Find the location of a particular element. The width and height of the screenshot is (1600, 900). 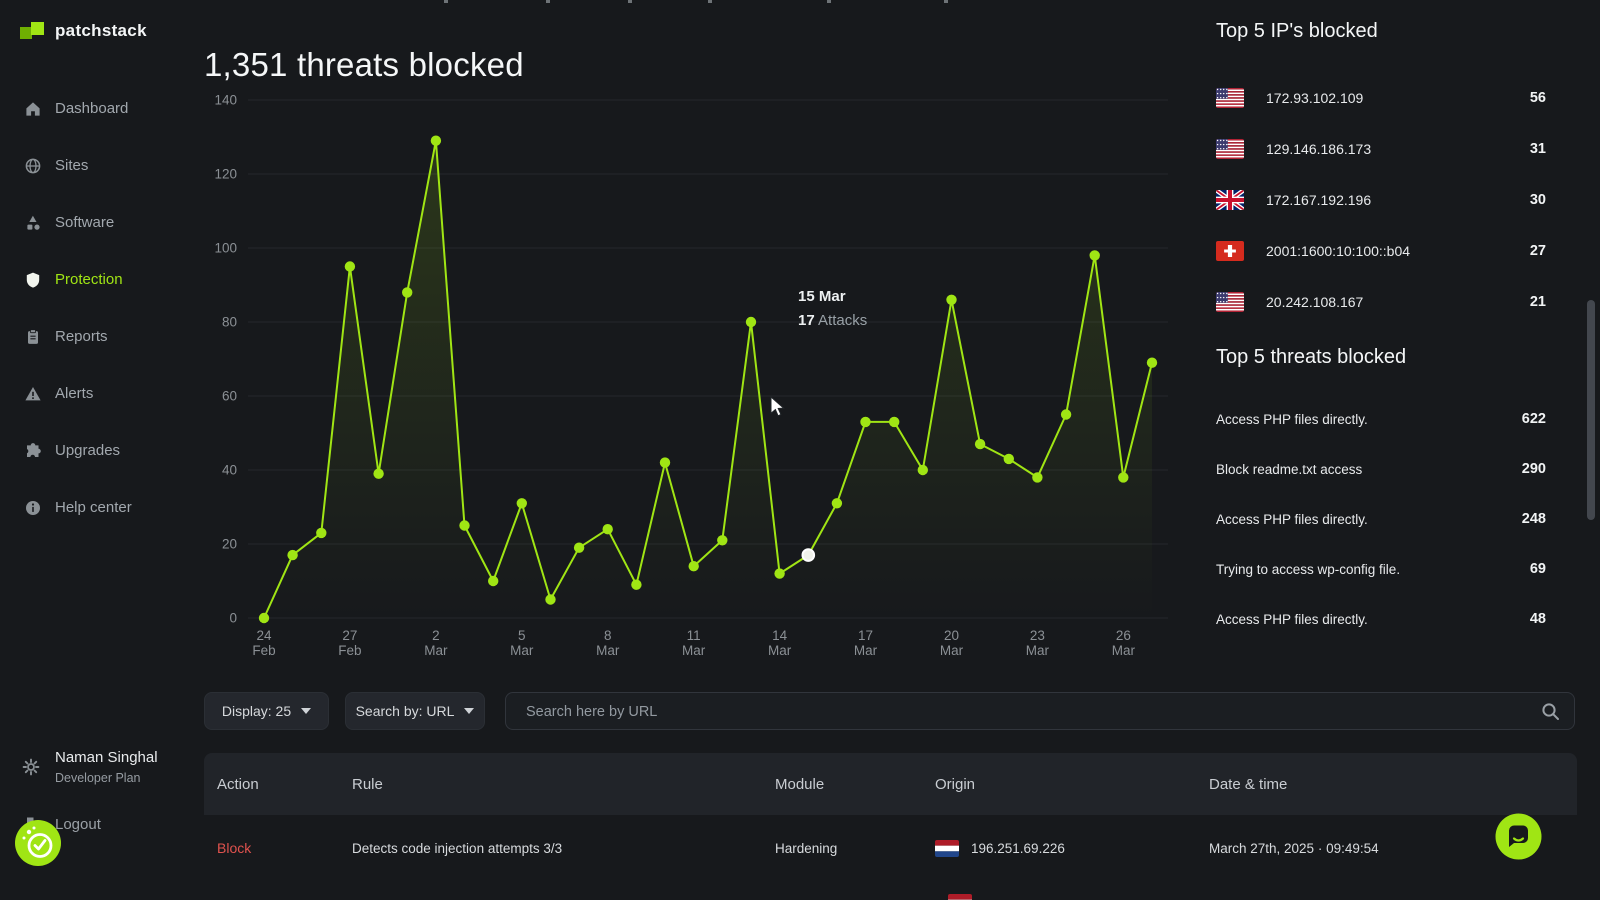

threat-name: Block readme.txt access is located at coordinates (1289, 469).